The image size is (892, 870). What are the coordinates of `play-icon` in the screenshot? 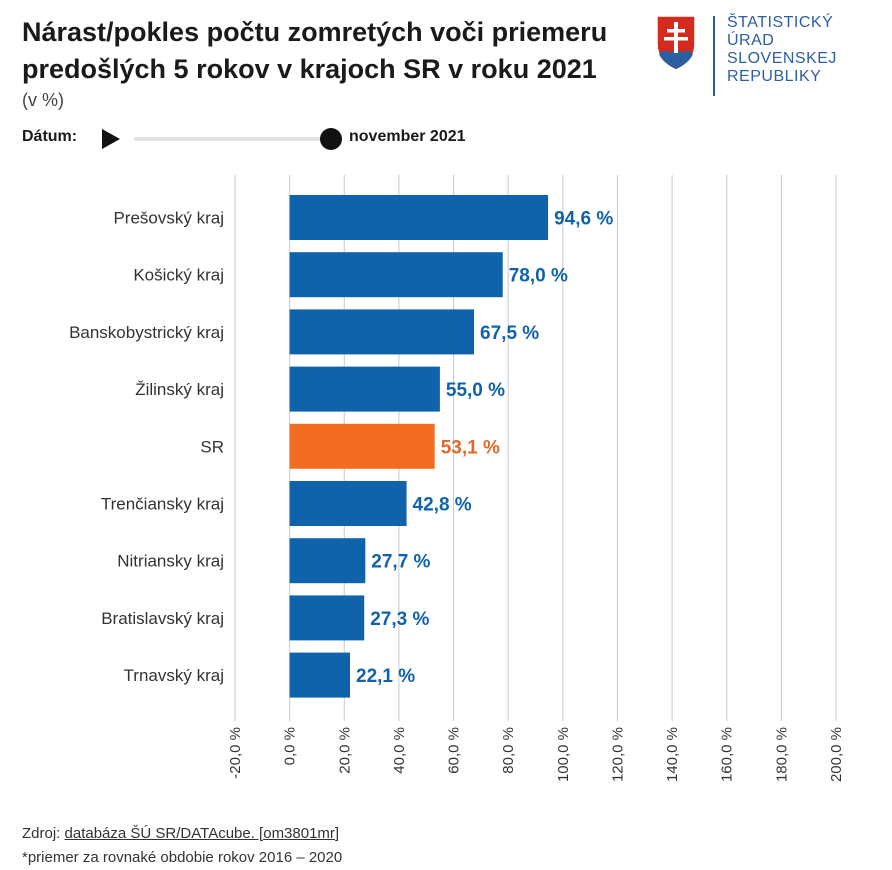 It's located at (111, 139).